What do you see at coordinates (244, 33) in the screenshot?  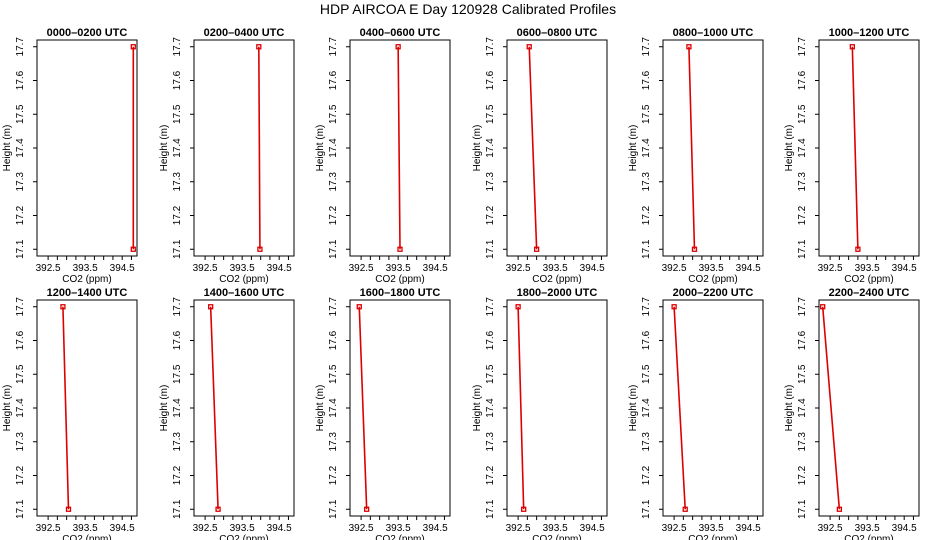 I see `panel-title: 0200–0400 UTC` at bounding box center [244, 33].